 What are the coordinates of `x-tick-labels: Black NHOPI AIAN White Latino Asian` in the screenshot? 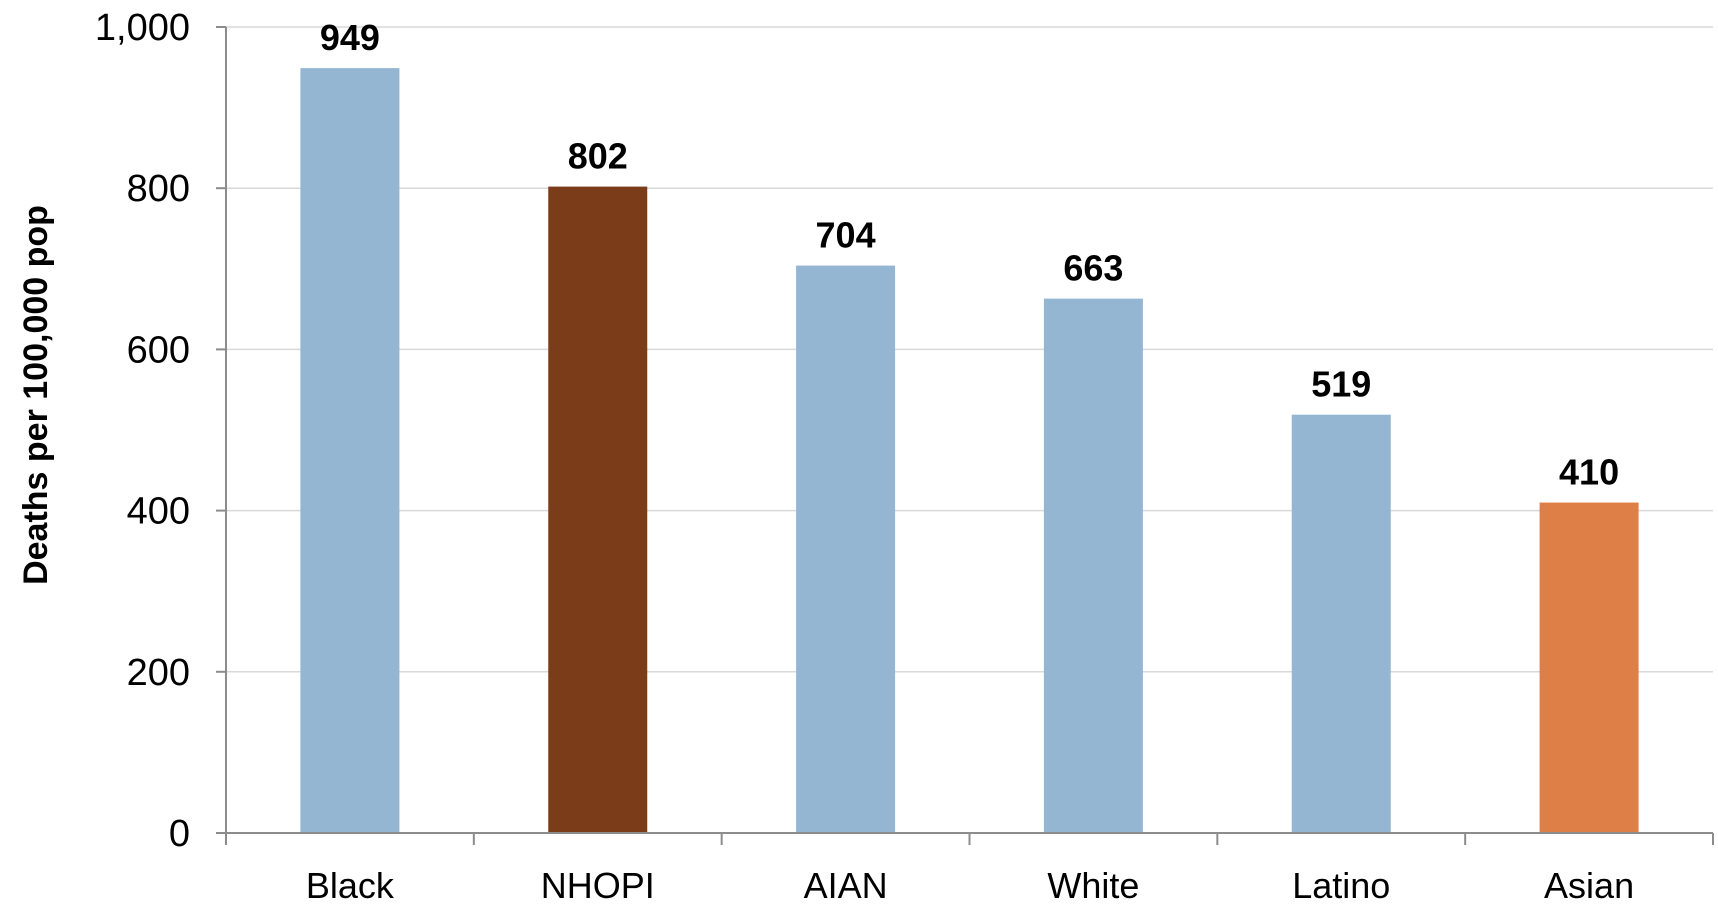 It's located at (970, 884).